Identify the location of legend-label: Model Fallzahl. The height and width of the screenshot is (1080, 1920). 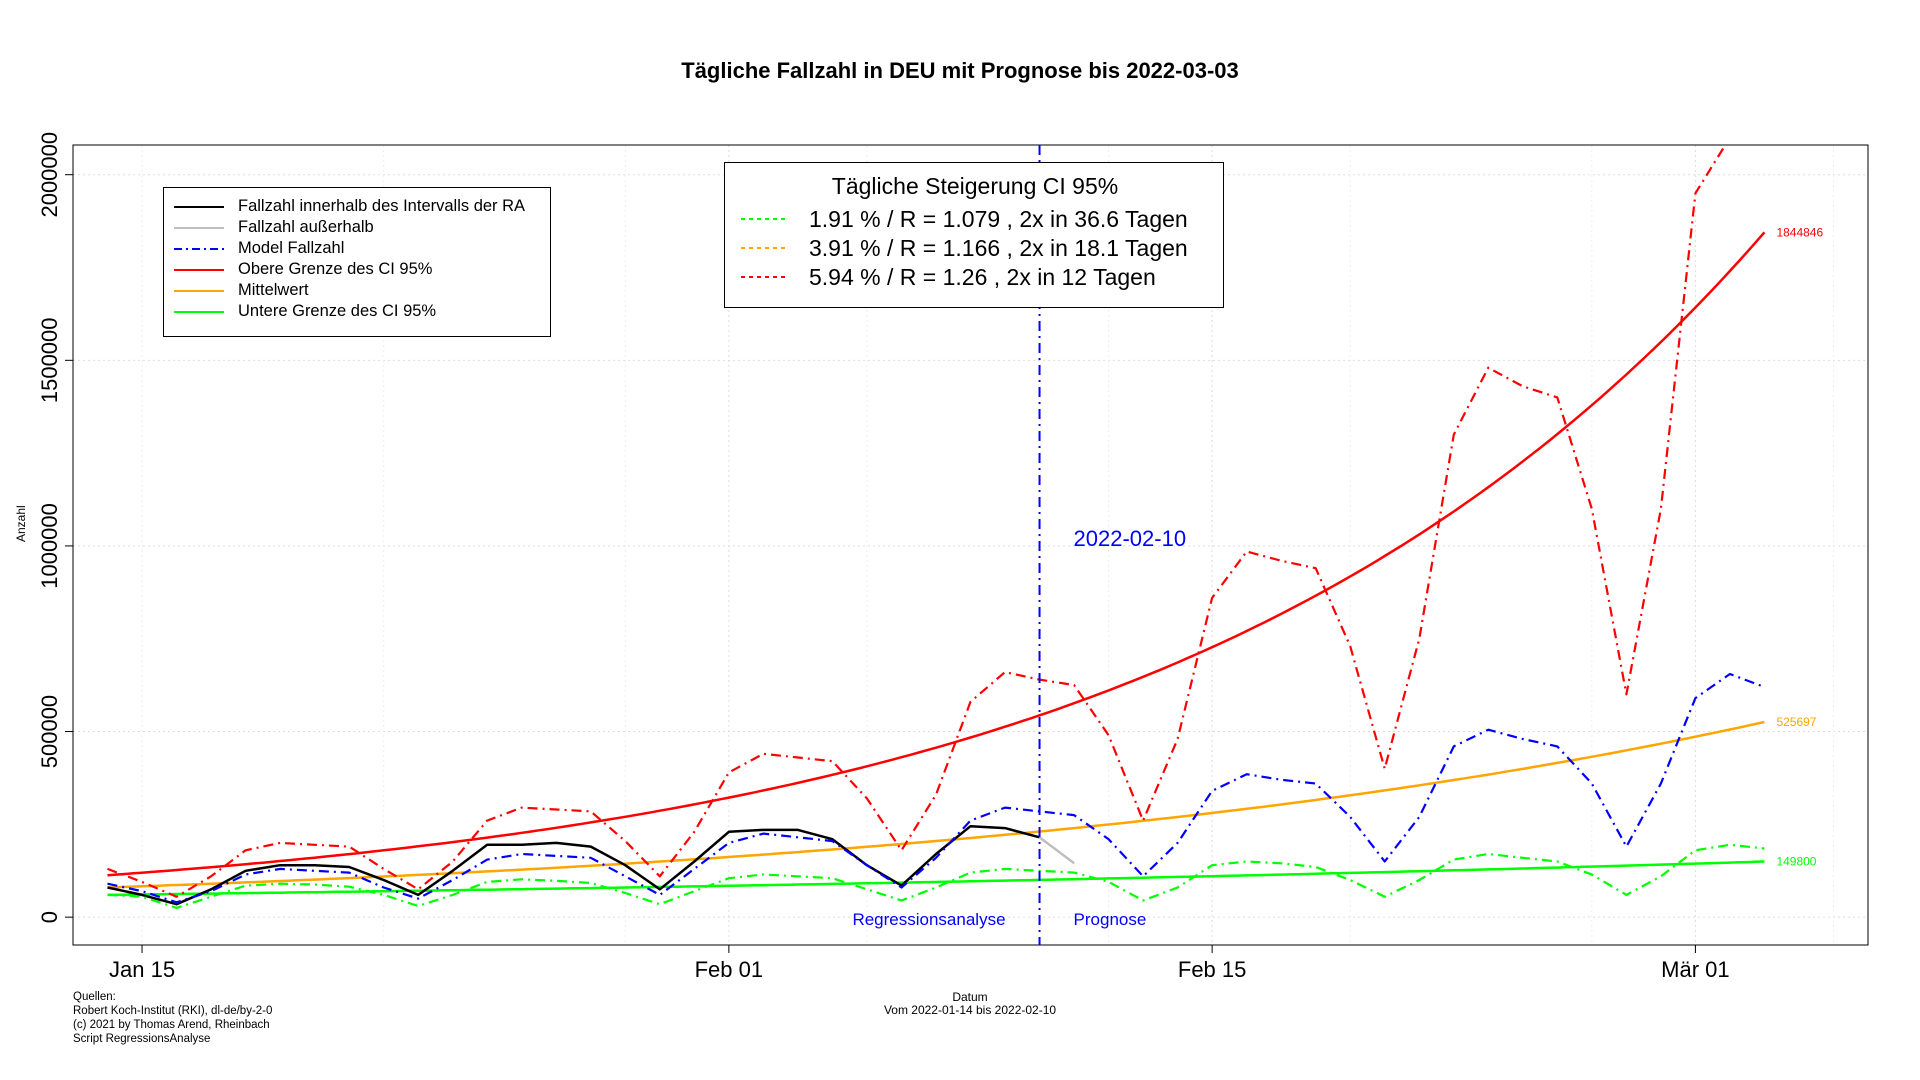
(291, 248).